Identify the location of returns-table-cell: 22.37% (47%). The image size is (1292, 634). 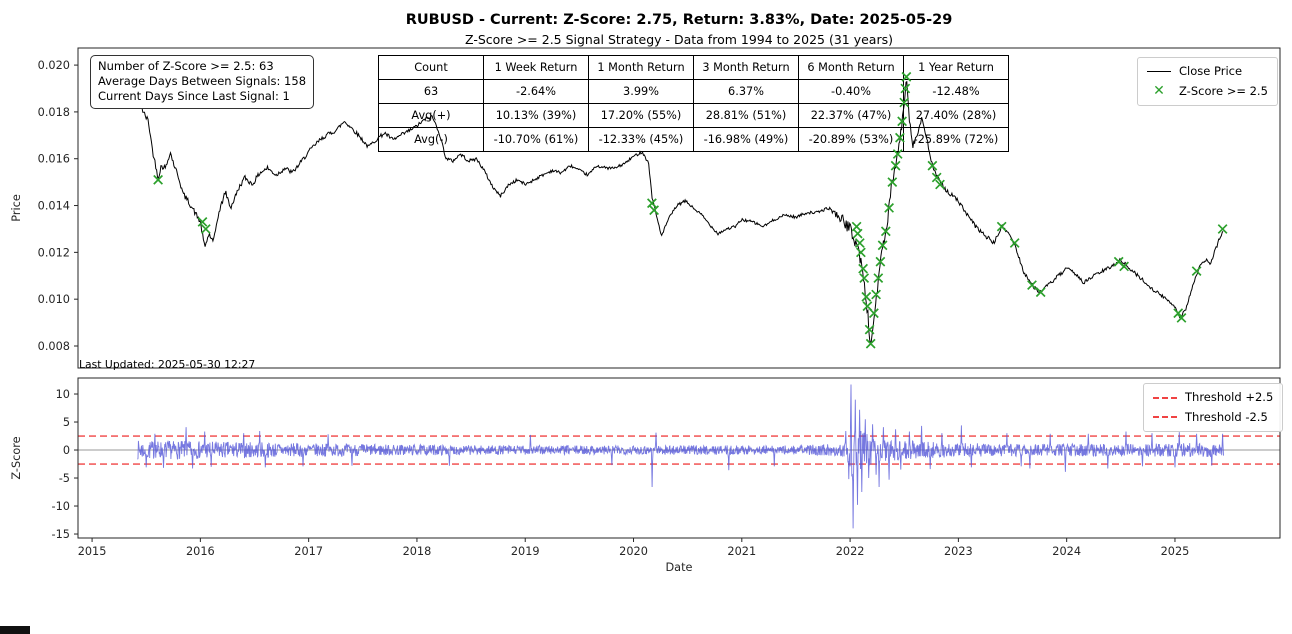
(851, 115).